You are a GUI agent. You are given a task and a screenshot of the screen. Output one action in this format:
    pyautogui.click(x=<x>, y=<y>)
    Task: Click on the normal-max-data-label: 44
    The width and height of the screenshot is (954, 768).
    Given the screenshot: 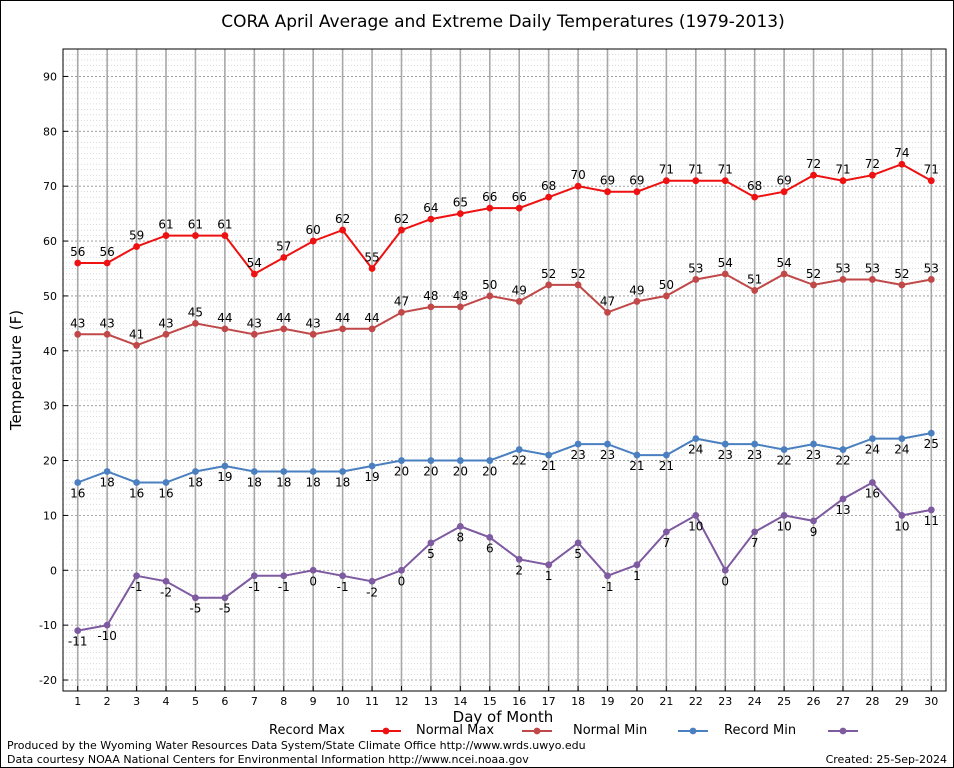 What is the action you would take?
    pyautogui.click(x=371, y=318)
    